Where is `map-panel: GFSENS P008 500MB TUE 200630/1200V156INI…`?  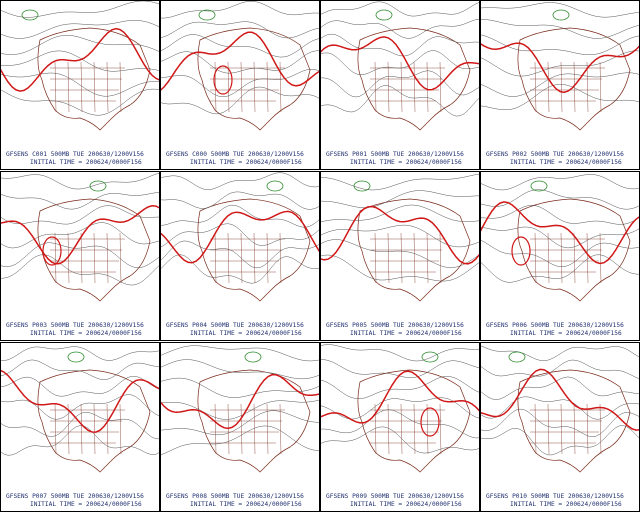
map-panel: GFSENS P008 500MB TUE 200630/1200V156INI… is located at coordinates (240, 427).